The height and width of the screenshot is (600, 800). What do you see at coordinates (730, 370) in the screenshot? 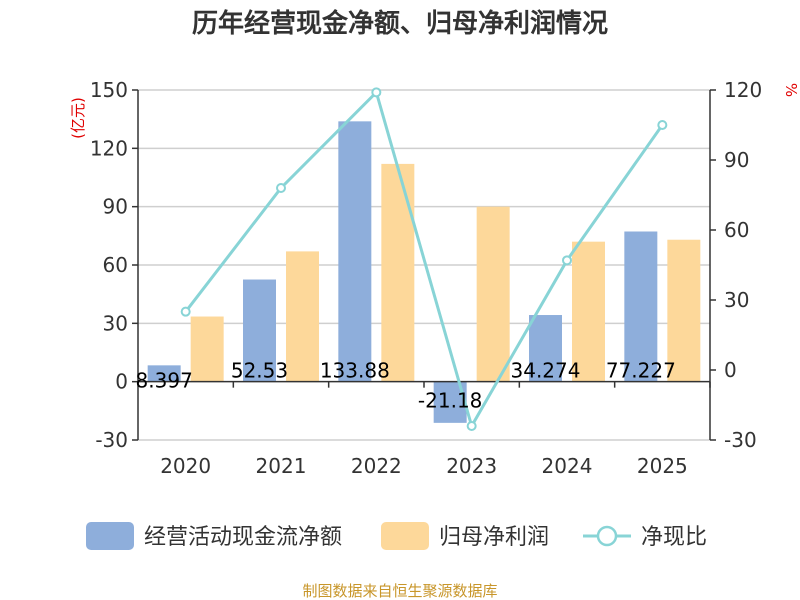
I see `right-tick-label: 0` at bounding box center [730, 370].